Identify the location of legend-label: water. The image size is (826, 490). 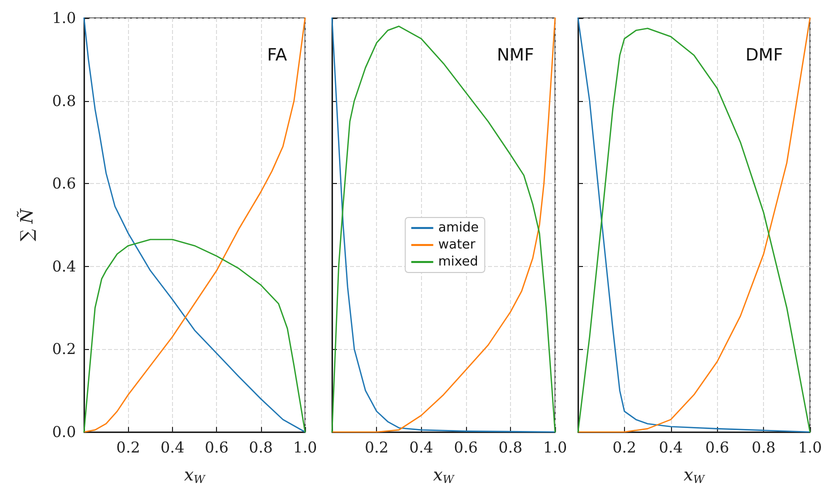
(457, 245).